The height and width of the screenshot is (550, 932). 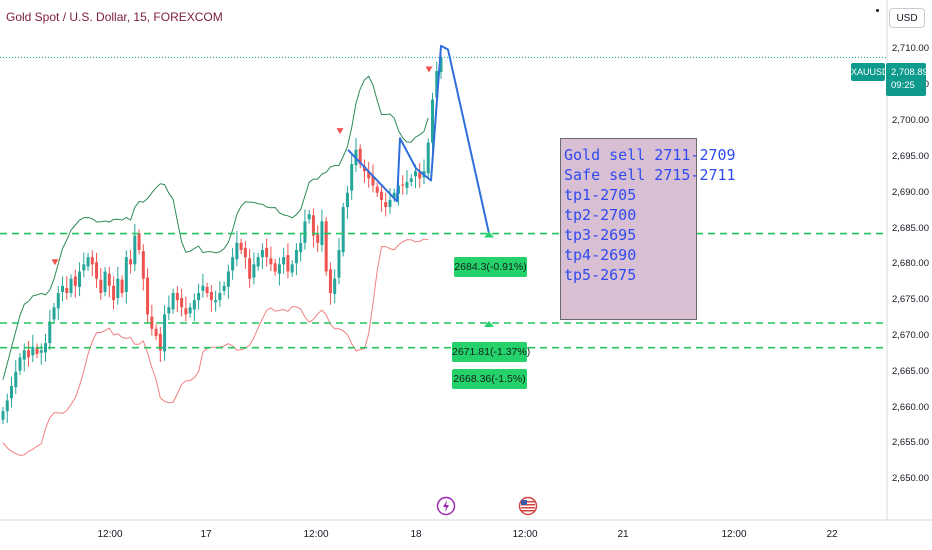 What do you see at coordinates (446, 506) in the screenshot?
I see `lightning-icon` at bounding box center [446, 506].